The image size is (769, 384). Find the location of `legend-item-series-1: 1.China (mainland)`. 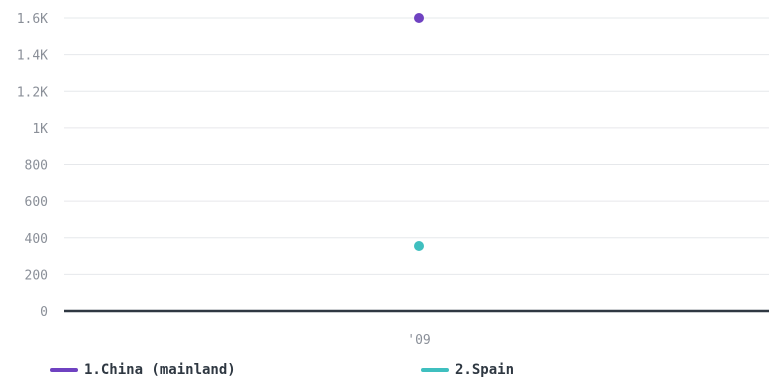

legend-item-series-1: 1.China (mainland) is located at coordinates (143, 370).